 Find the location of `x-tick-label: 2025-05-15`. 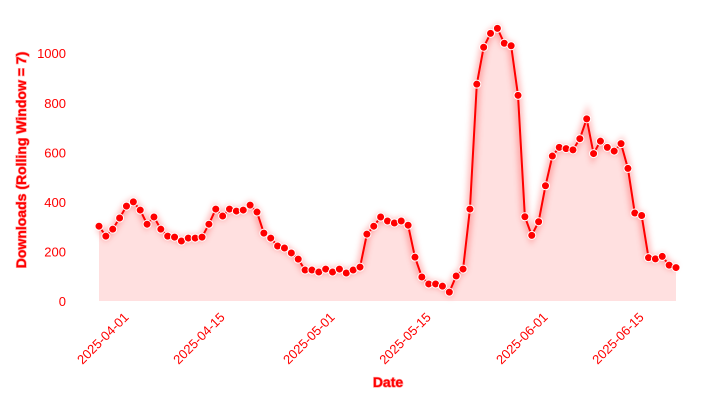

x-tick-label: 2025-05-15 is located at coordinates (405, 339).